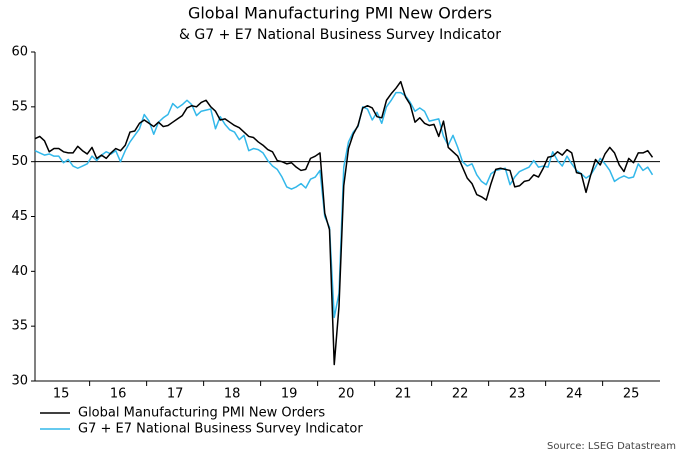  Describe the element at coordinates (19, 271) in the screenshot. I see `y-tick-label: 40` at that location.